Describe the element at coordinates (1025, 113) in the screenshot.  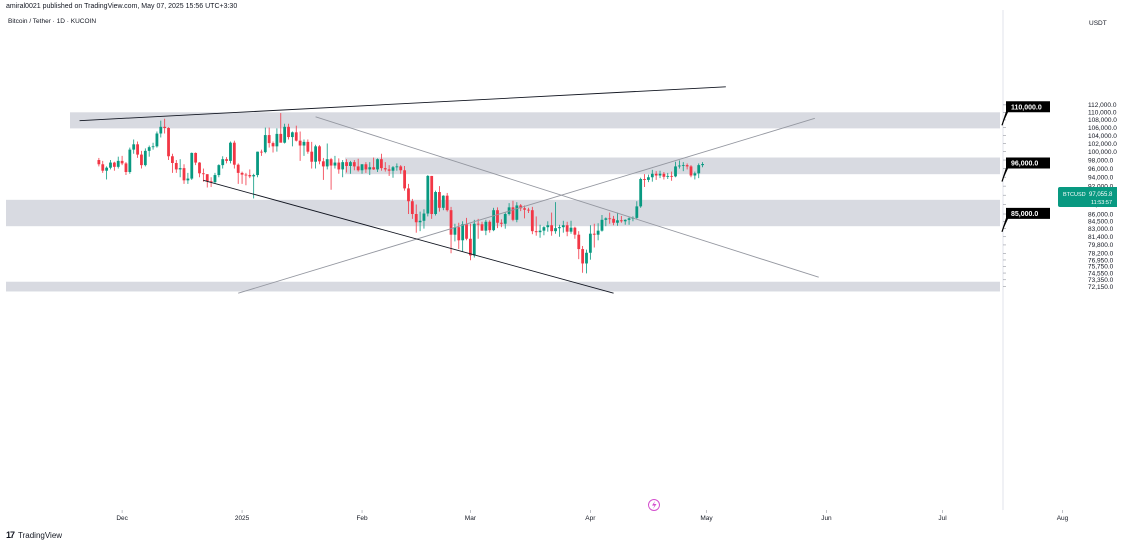
I see `callout-0: 110,000.0` at that location.